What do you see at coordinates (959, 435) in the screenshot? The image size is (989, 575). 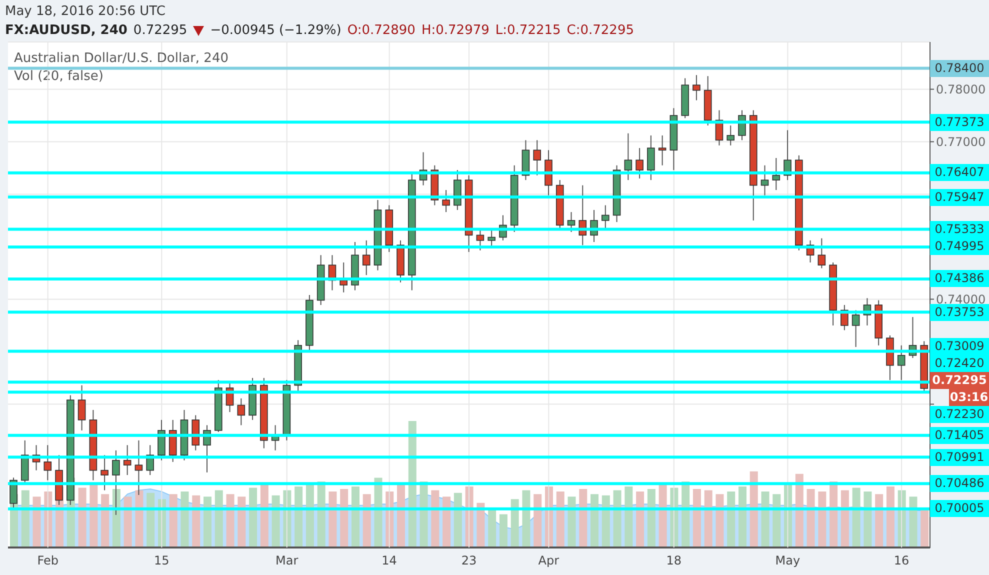 I see `ref-line-label: 0.71405` at bounding box center [959, 435].